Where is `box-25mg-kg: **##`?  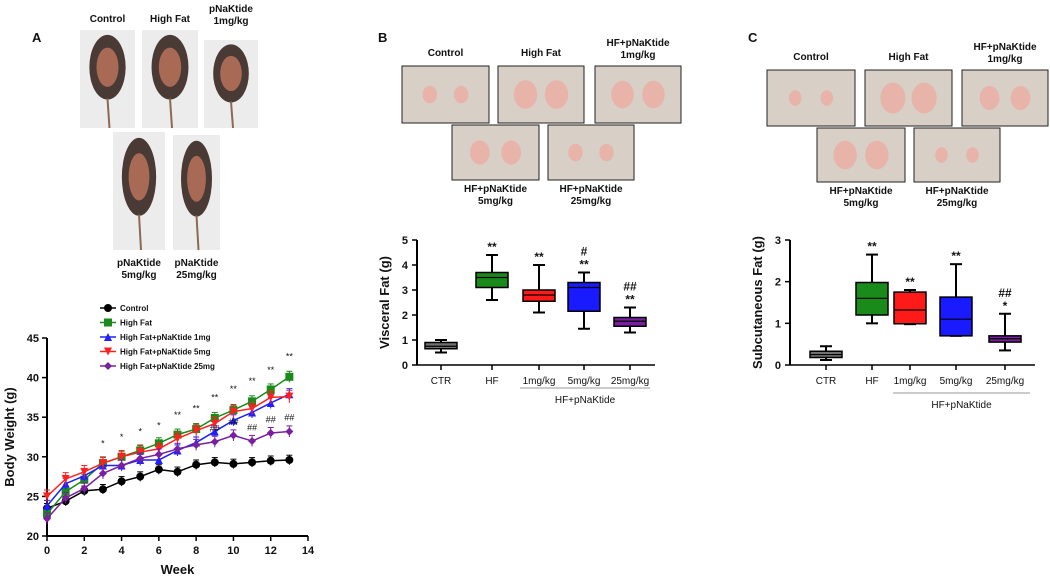 box-25mg-kg: **## is located at coordinates (630, 307).